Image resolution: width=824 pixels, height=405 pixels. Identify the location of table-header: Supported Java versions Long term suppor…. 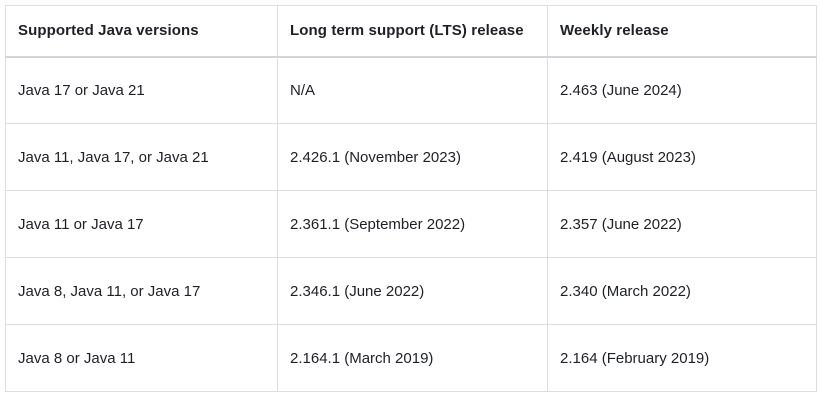
(411, 31).